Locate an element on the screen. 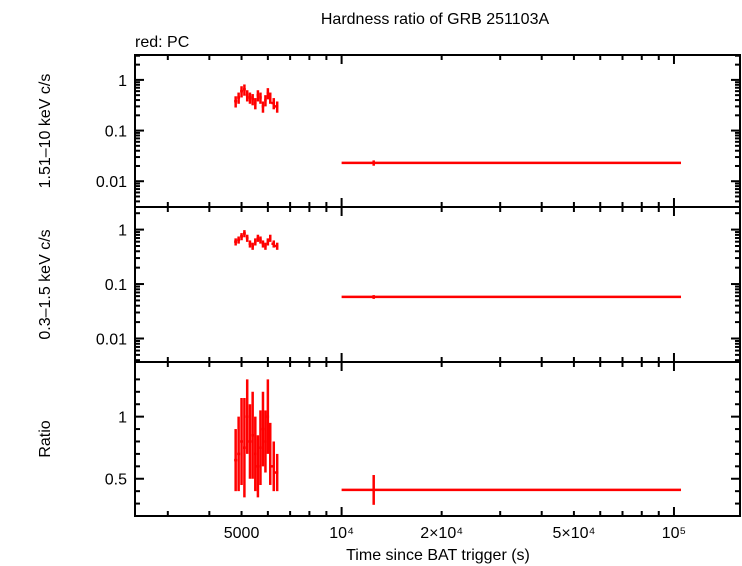  y-axis-label: 1.51–10 keV c/s is located at coordinates (45, 131).